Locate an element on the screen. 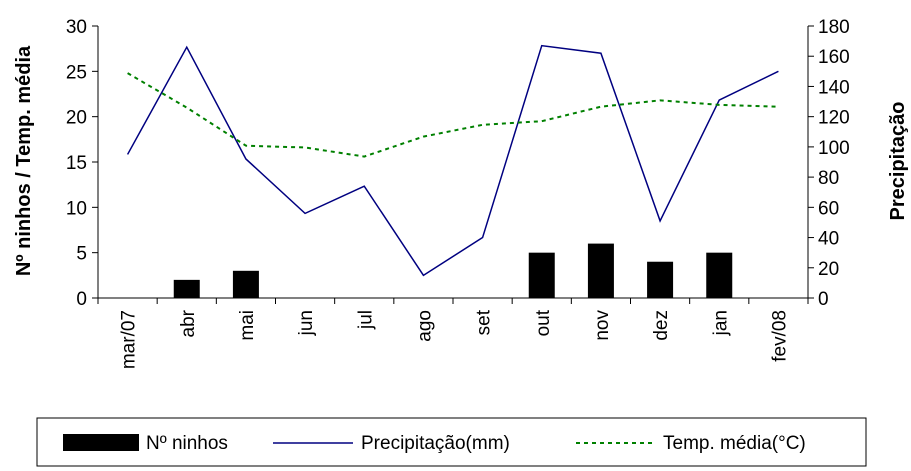 The height and width of the screenshot is (471, 911). left-tick-label: 5 is located at coordinates (81, 254).